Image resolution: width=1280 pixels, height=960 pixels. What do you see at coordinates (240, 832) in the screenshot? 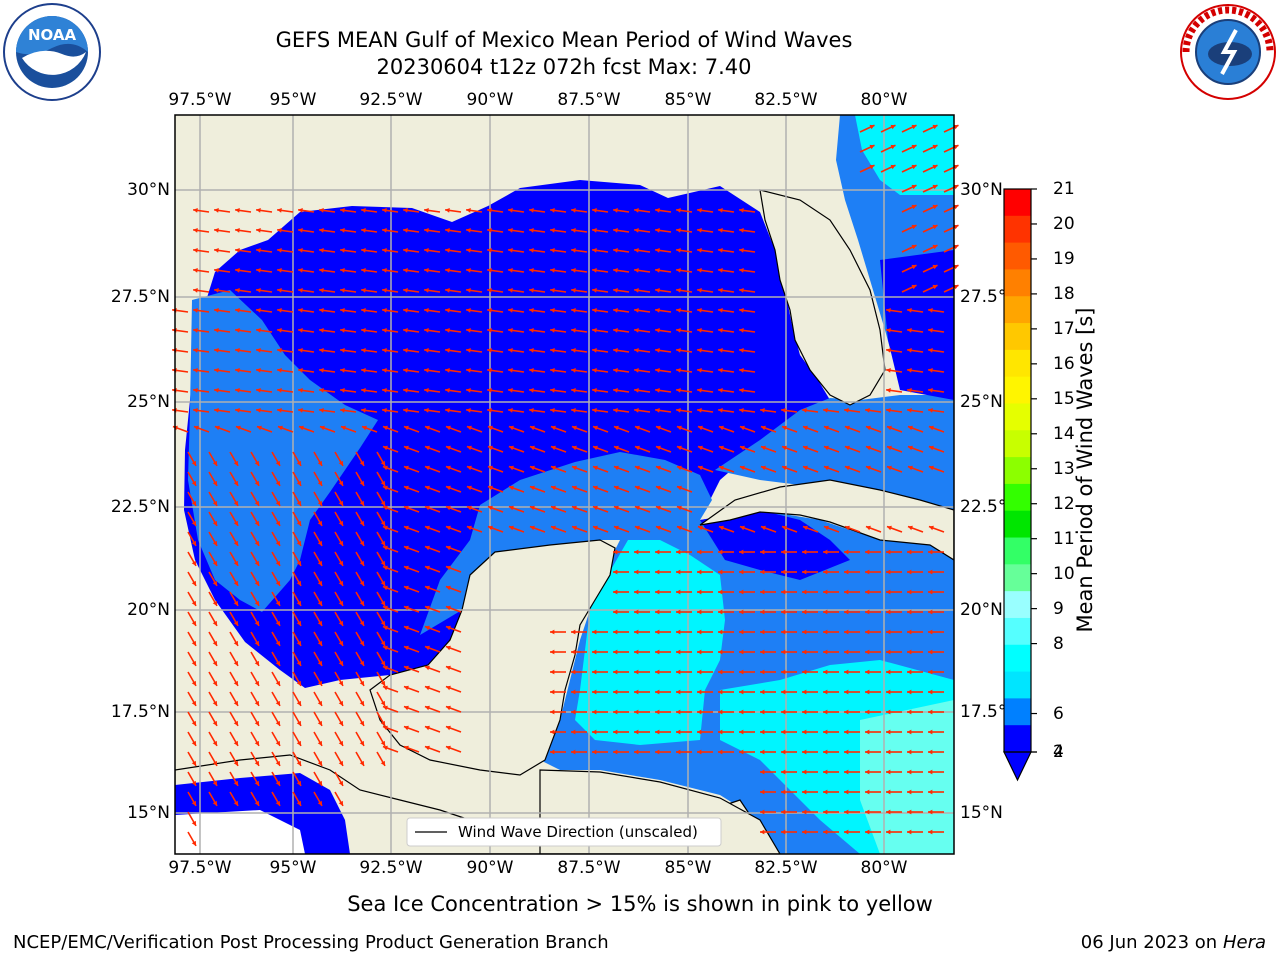
I see `land-pacific-gap` at bounding box center [240, 832].